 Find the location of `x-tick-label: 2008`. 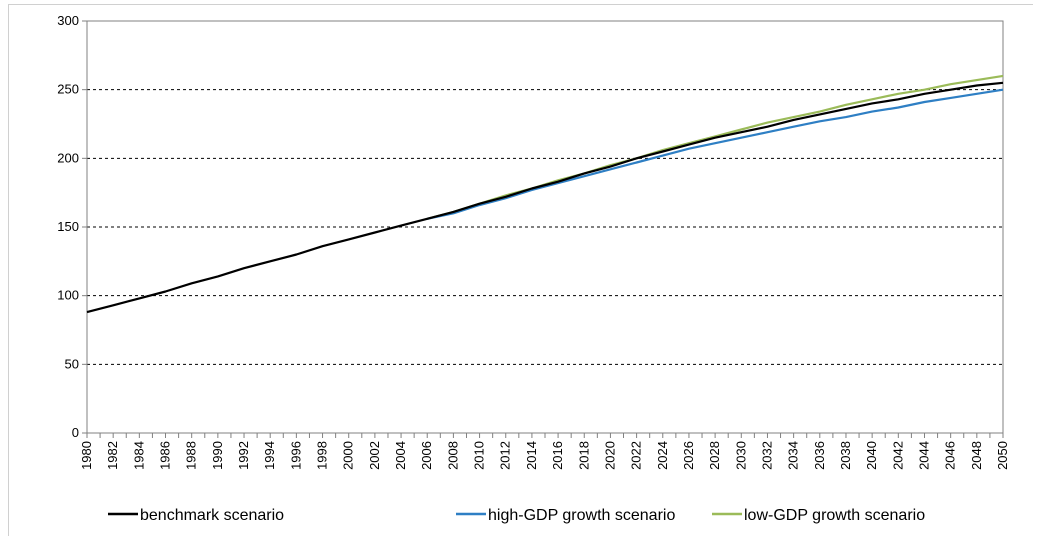

x-tick-label: 2008 is located at coordinates (452, 455).